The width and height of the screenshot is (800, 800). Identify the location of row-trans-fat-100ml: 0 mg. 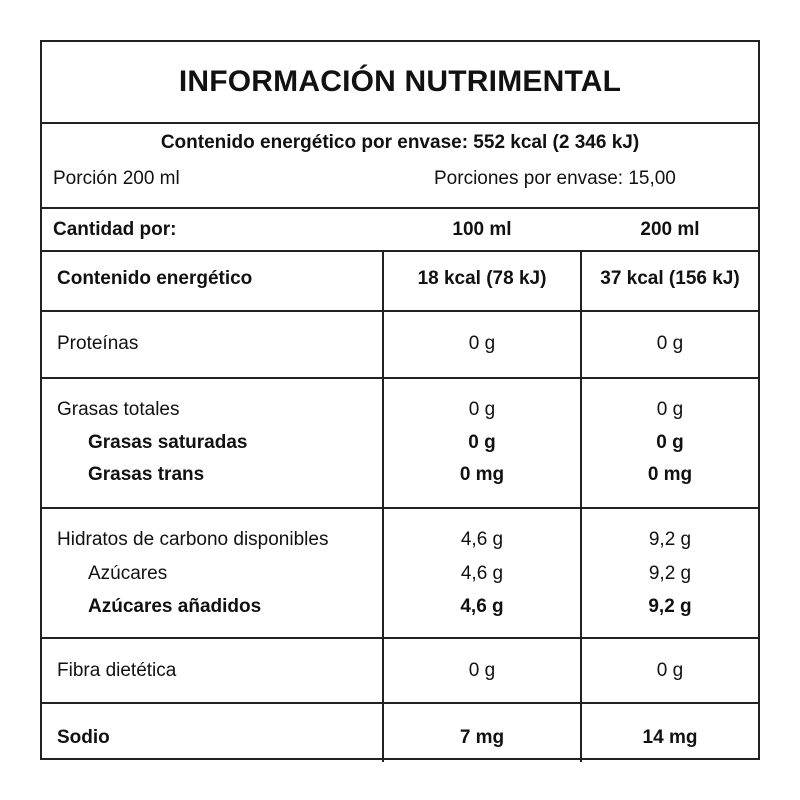
(482, 474).